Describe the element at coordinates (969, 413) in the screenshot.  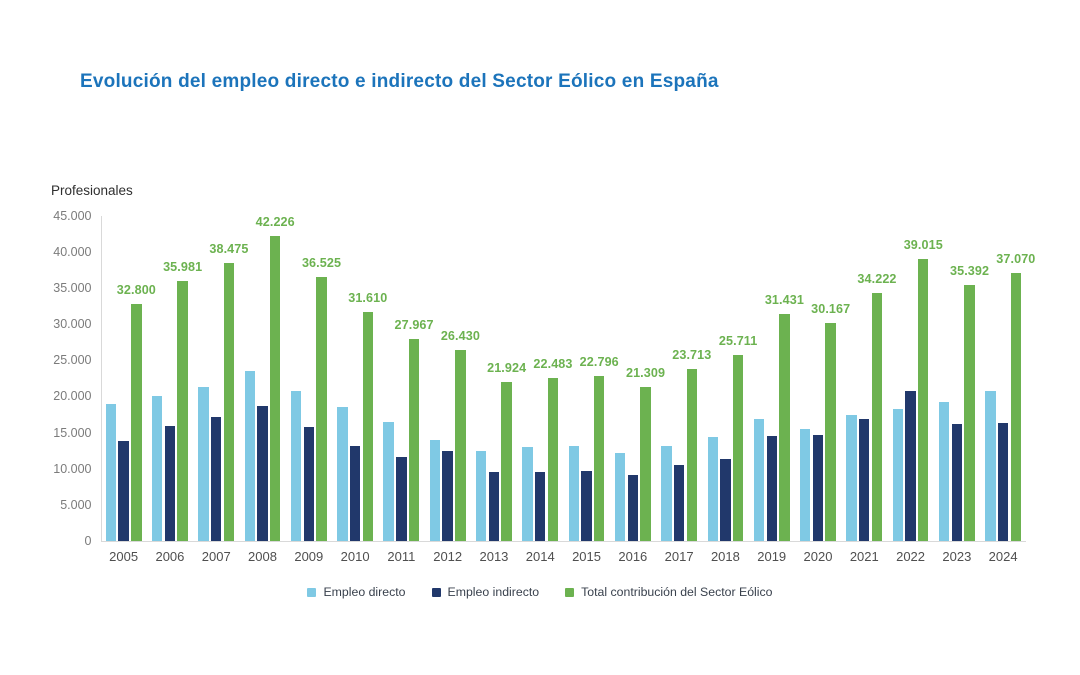
I see `bar-2023-total-contribuci-n-del-sector-e-lico` at that location.